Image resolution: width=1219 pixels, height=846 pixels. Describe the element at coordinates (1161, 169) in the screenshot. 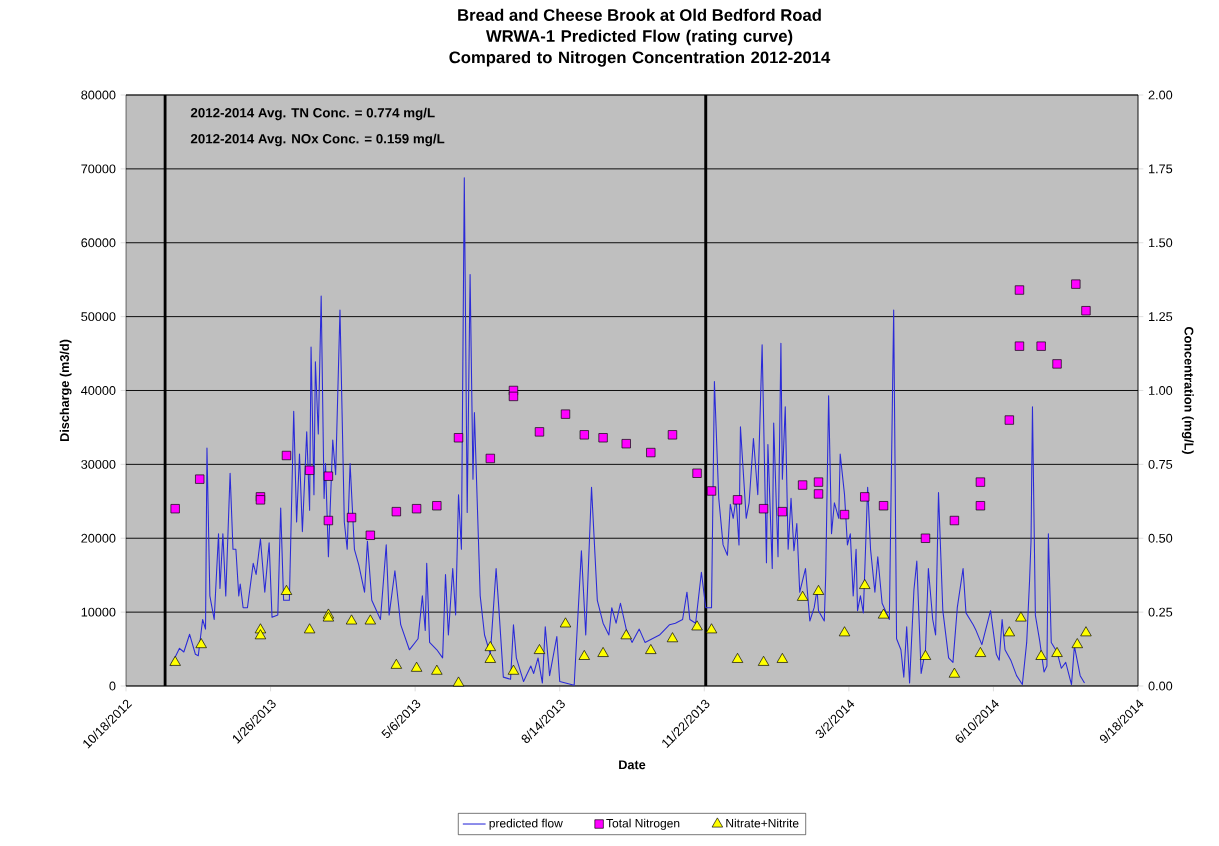

I see `y2-tick-label: 1.75` at that location.